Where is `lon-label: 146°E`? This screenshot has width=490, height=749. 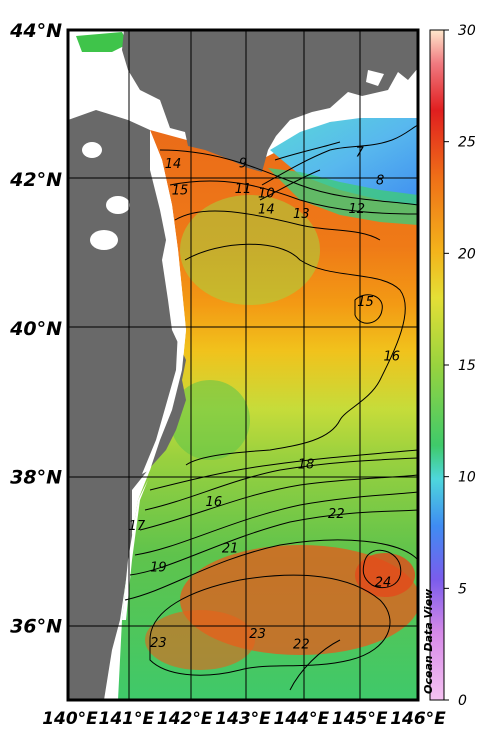 lon-label: 146°E is located at coordinates (418, 719).